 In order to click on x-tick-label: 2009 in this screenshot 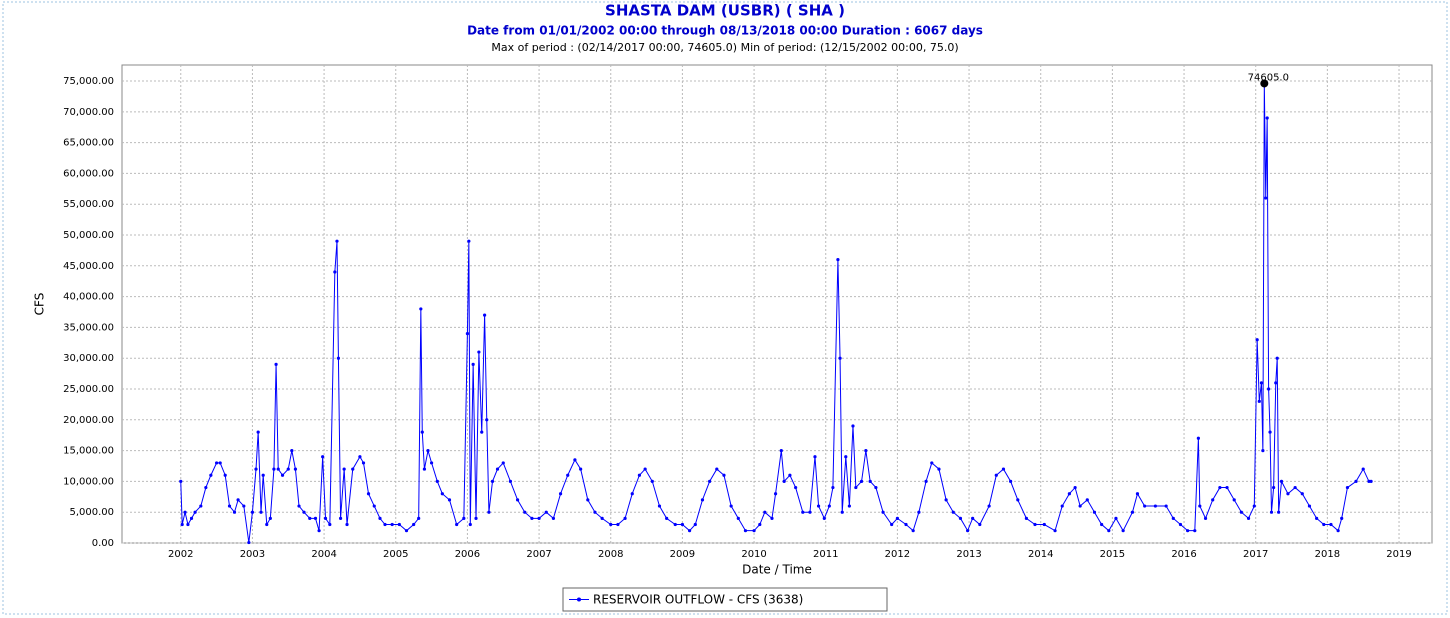, I will do `click(682, 554)`.